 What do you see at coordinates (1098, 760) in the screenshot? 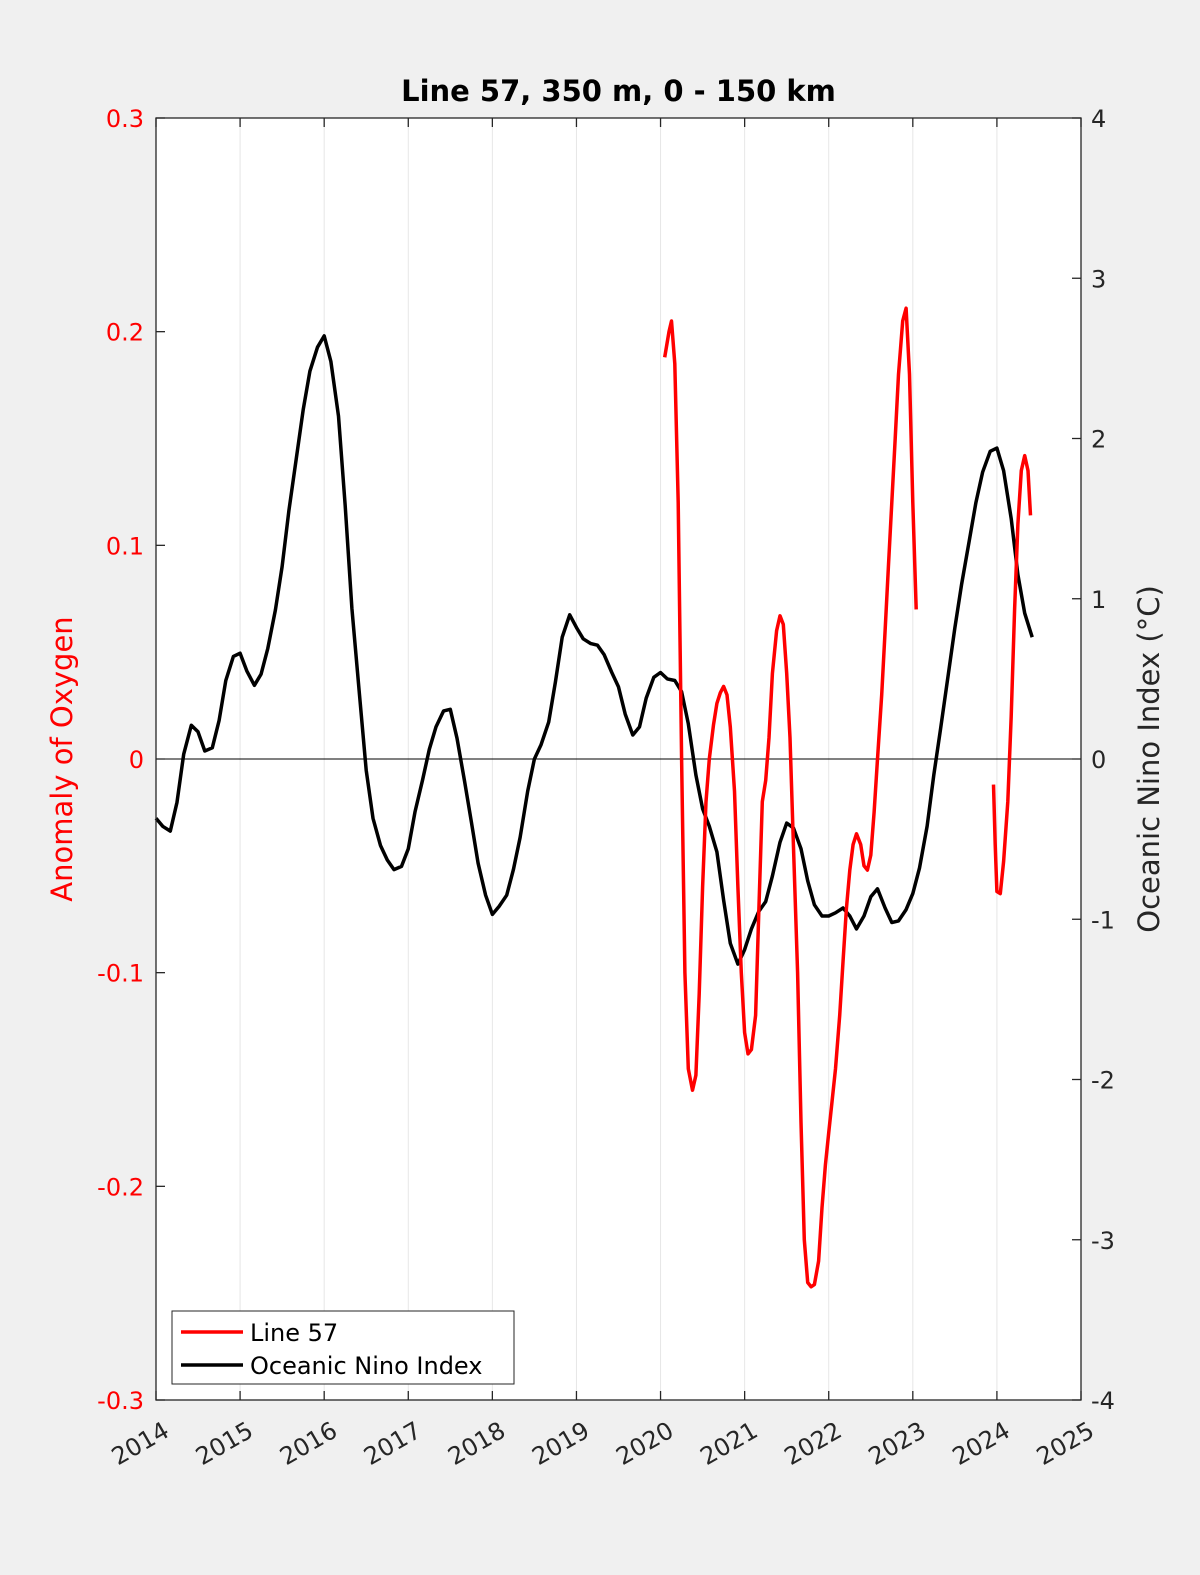
I see `y-right-tick-label: 0` at bounding box center [1098, 760].